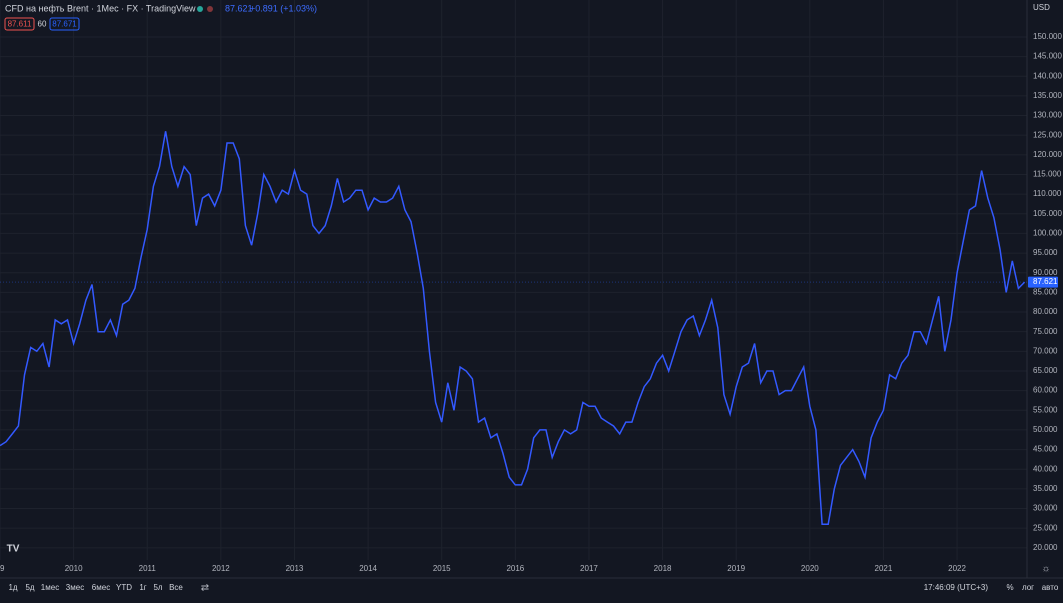 The image size is (1063, 603). What do you see at coordinates (884, 568) in the screenshot?
I see `x-tick-label: 2021` at bounding box center [884, 568].